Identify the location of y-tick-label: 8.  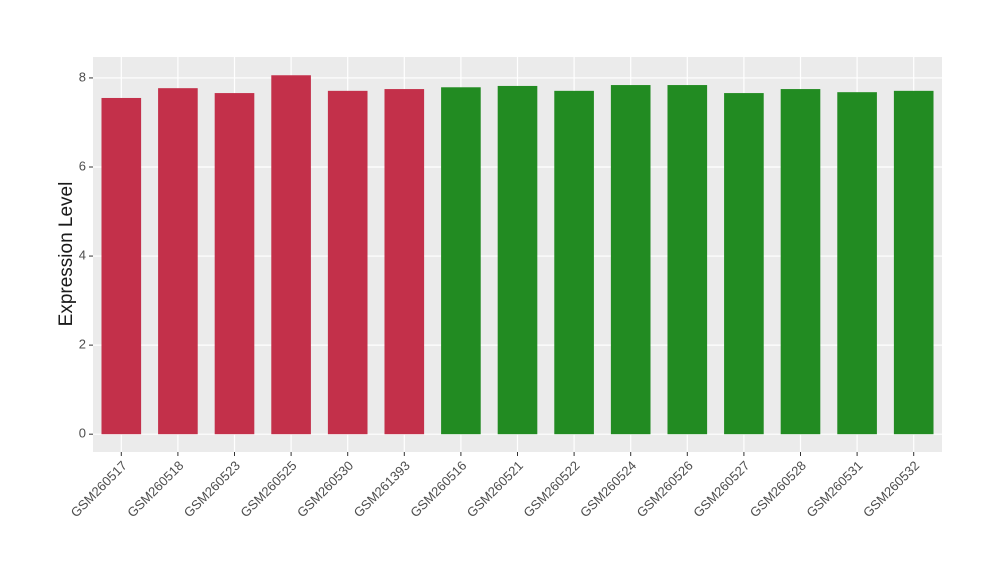
(82, 76).